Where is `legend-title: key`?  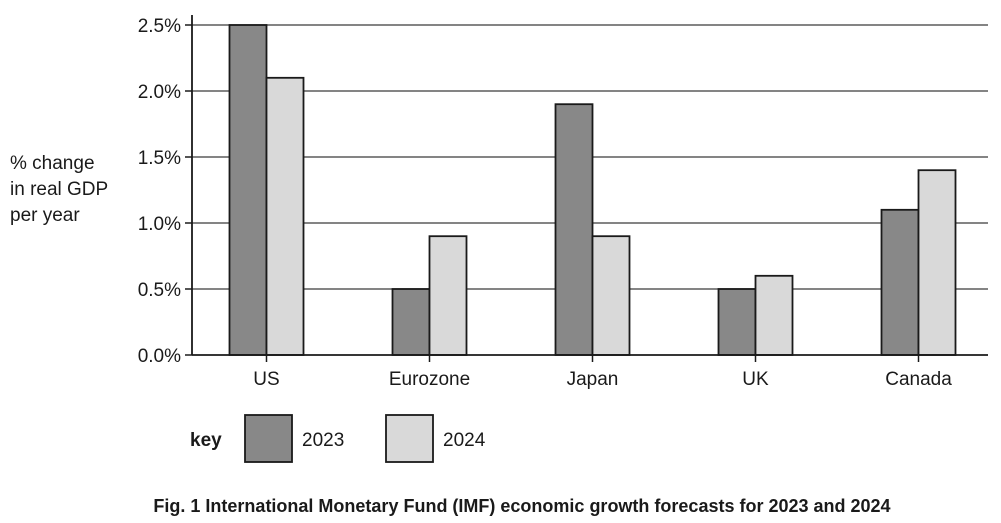 legend-title: key is located at coordinates (206, 440).